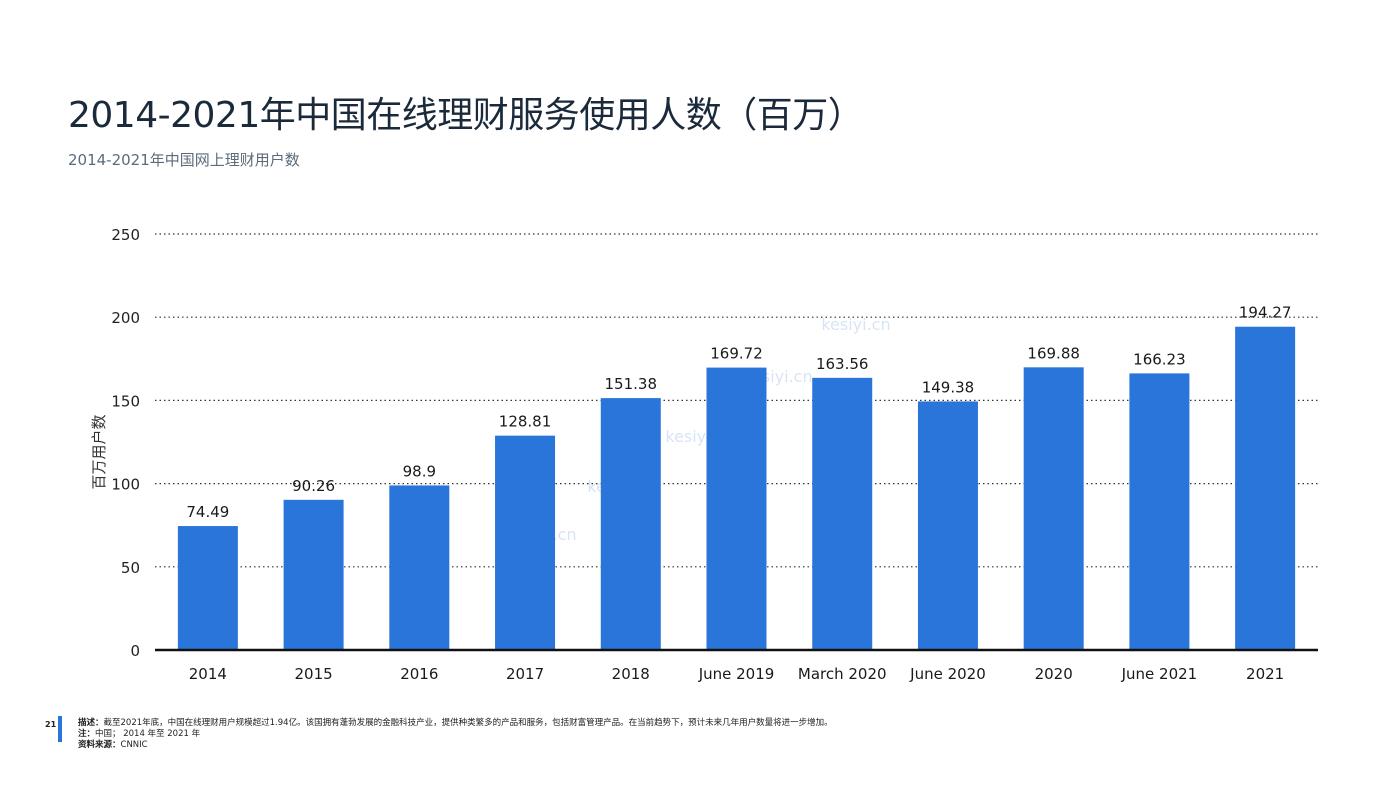  I want to click on page-title: 2014-2021年中国在线理财服务使用人数（百万）, so click(466, 115).